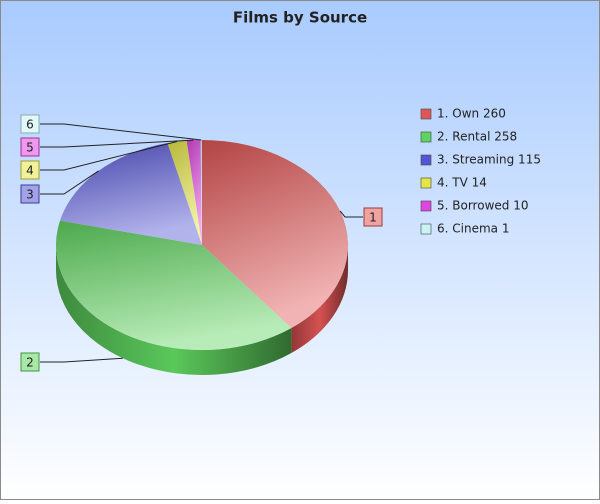 The image size is (600, 504). I want to click on callout-label: 6, so click(30, 125).